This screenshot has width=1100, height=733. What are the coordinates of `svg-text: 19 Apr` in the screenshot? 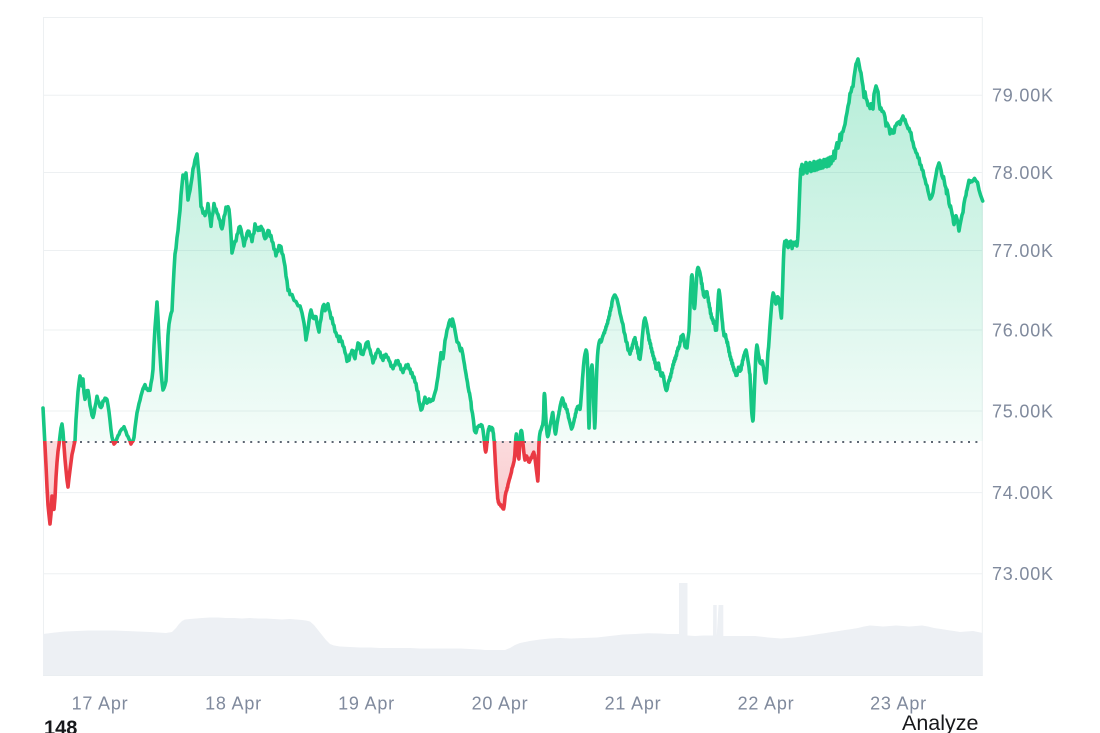 It's located at (366, 704).